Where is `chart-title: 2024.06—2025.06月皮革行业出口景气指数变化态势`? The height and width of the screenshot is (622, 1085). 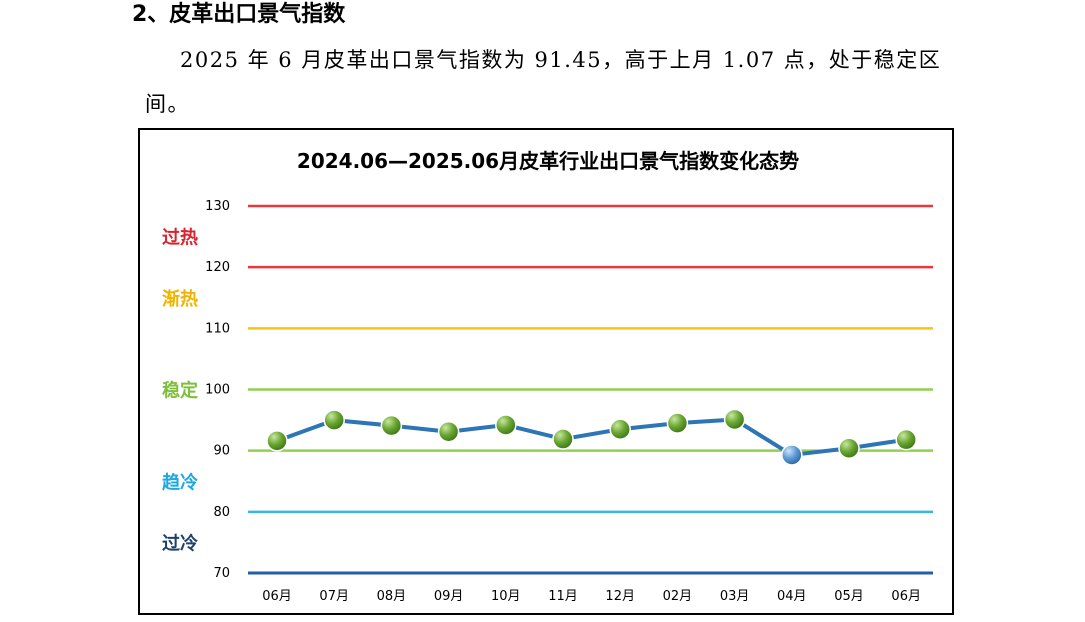
chart-title: 2024.06—2025.06月皮革行业出口景气指数变化态势 is located at coordinates (548, 161).